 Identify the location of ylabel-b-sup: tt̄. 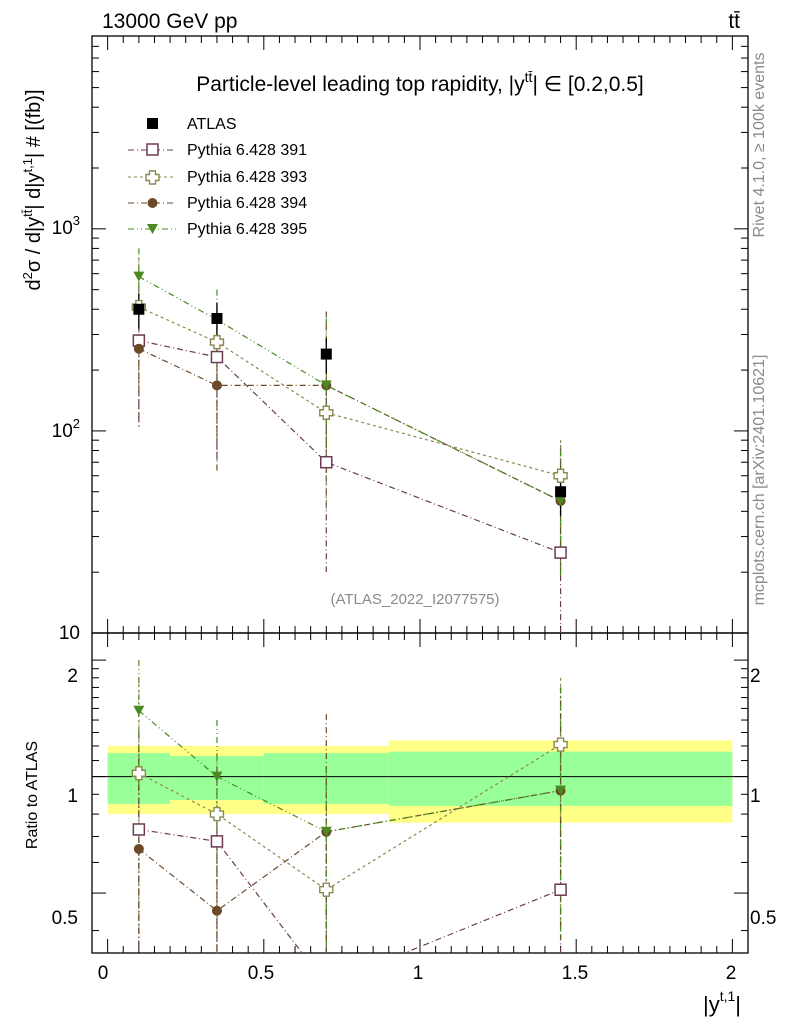
(27, 213).